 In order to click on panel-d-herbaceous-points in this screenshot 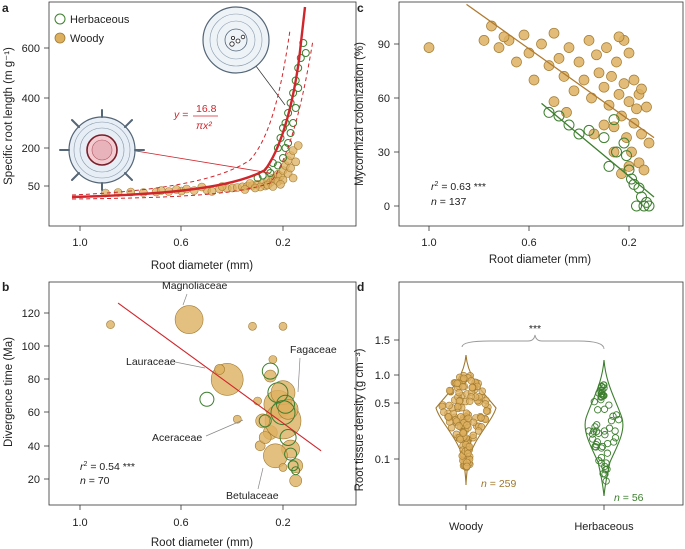, I will do `click(604, 433)`.